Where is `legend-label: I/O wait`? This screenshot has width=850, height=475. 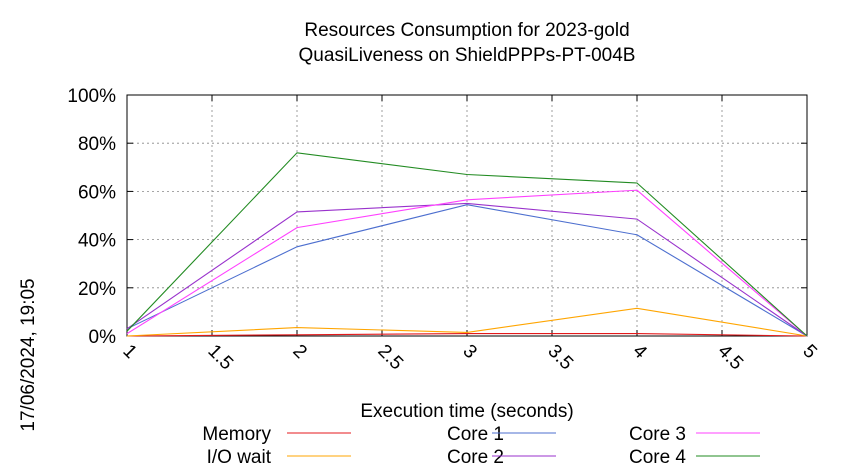
legend-label: I/O wait is located at coordinates (239, 457).